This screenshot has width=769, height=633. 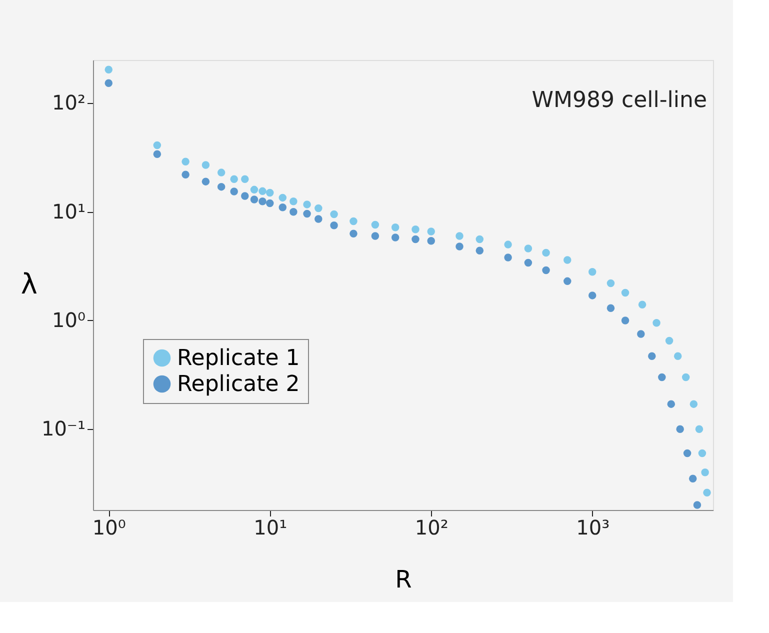 I want to click on legend-label: Replicate 2, so click(x=238, y=384).